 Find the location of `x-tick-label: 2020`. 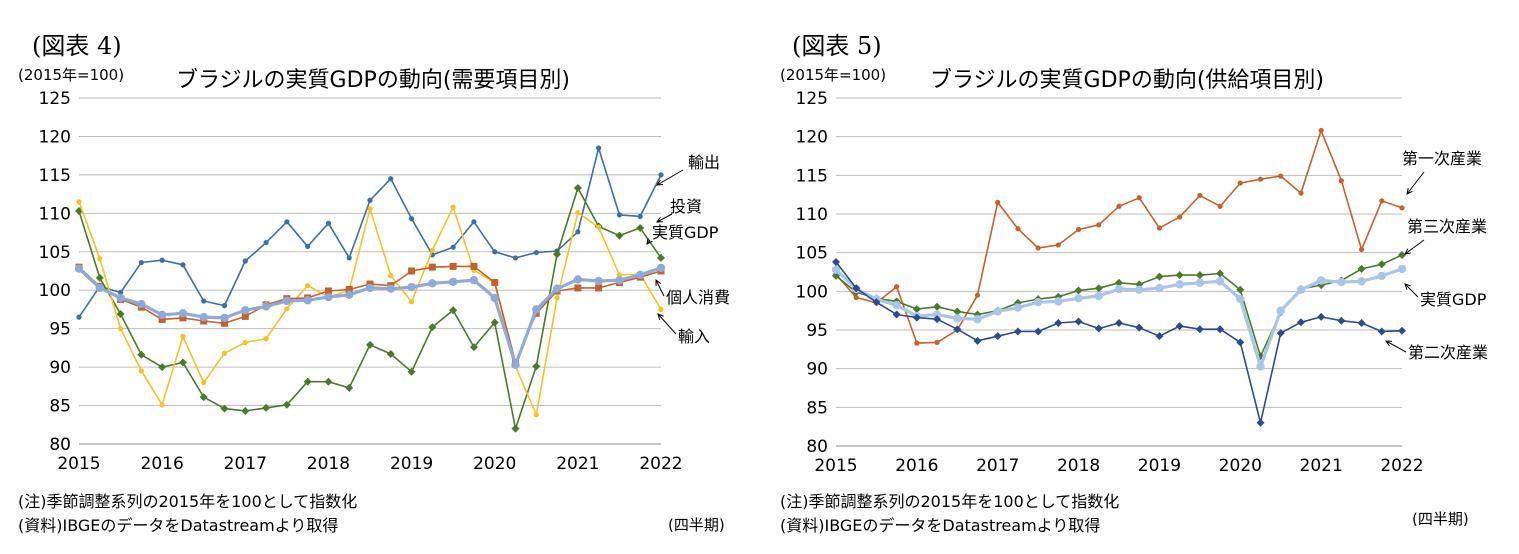

x-tick-label: 2020 is located at coordinates (1240, 466).